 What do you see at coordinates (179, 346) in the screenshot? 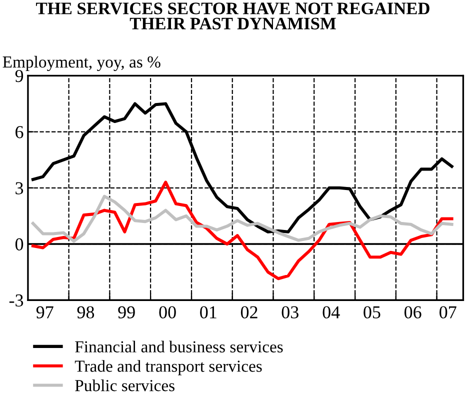
I see `legend-label: Financial and business services` at bounding box center [179, 346].